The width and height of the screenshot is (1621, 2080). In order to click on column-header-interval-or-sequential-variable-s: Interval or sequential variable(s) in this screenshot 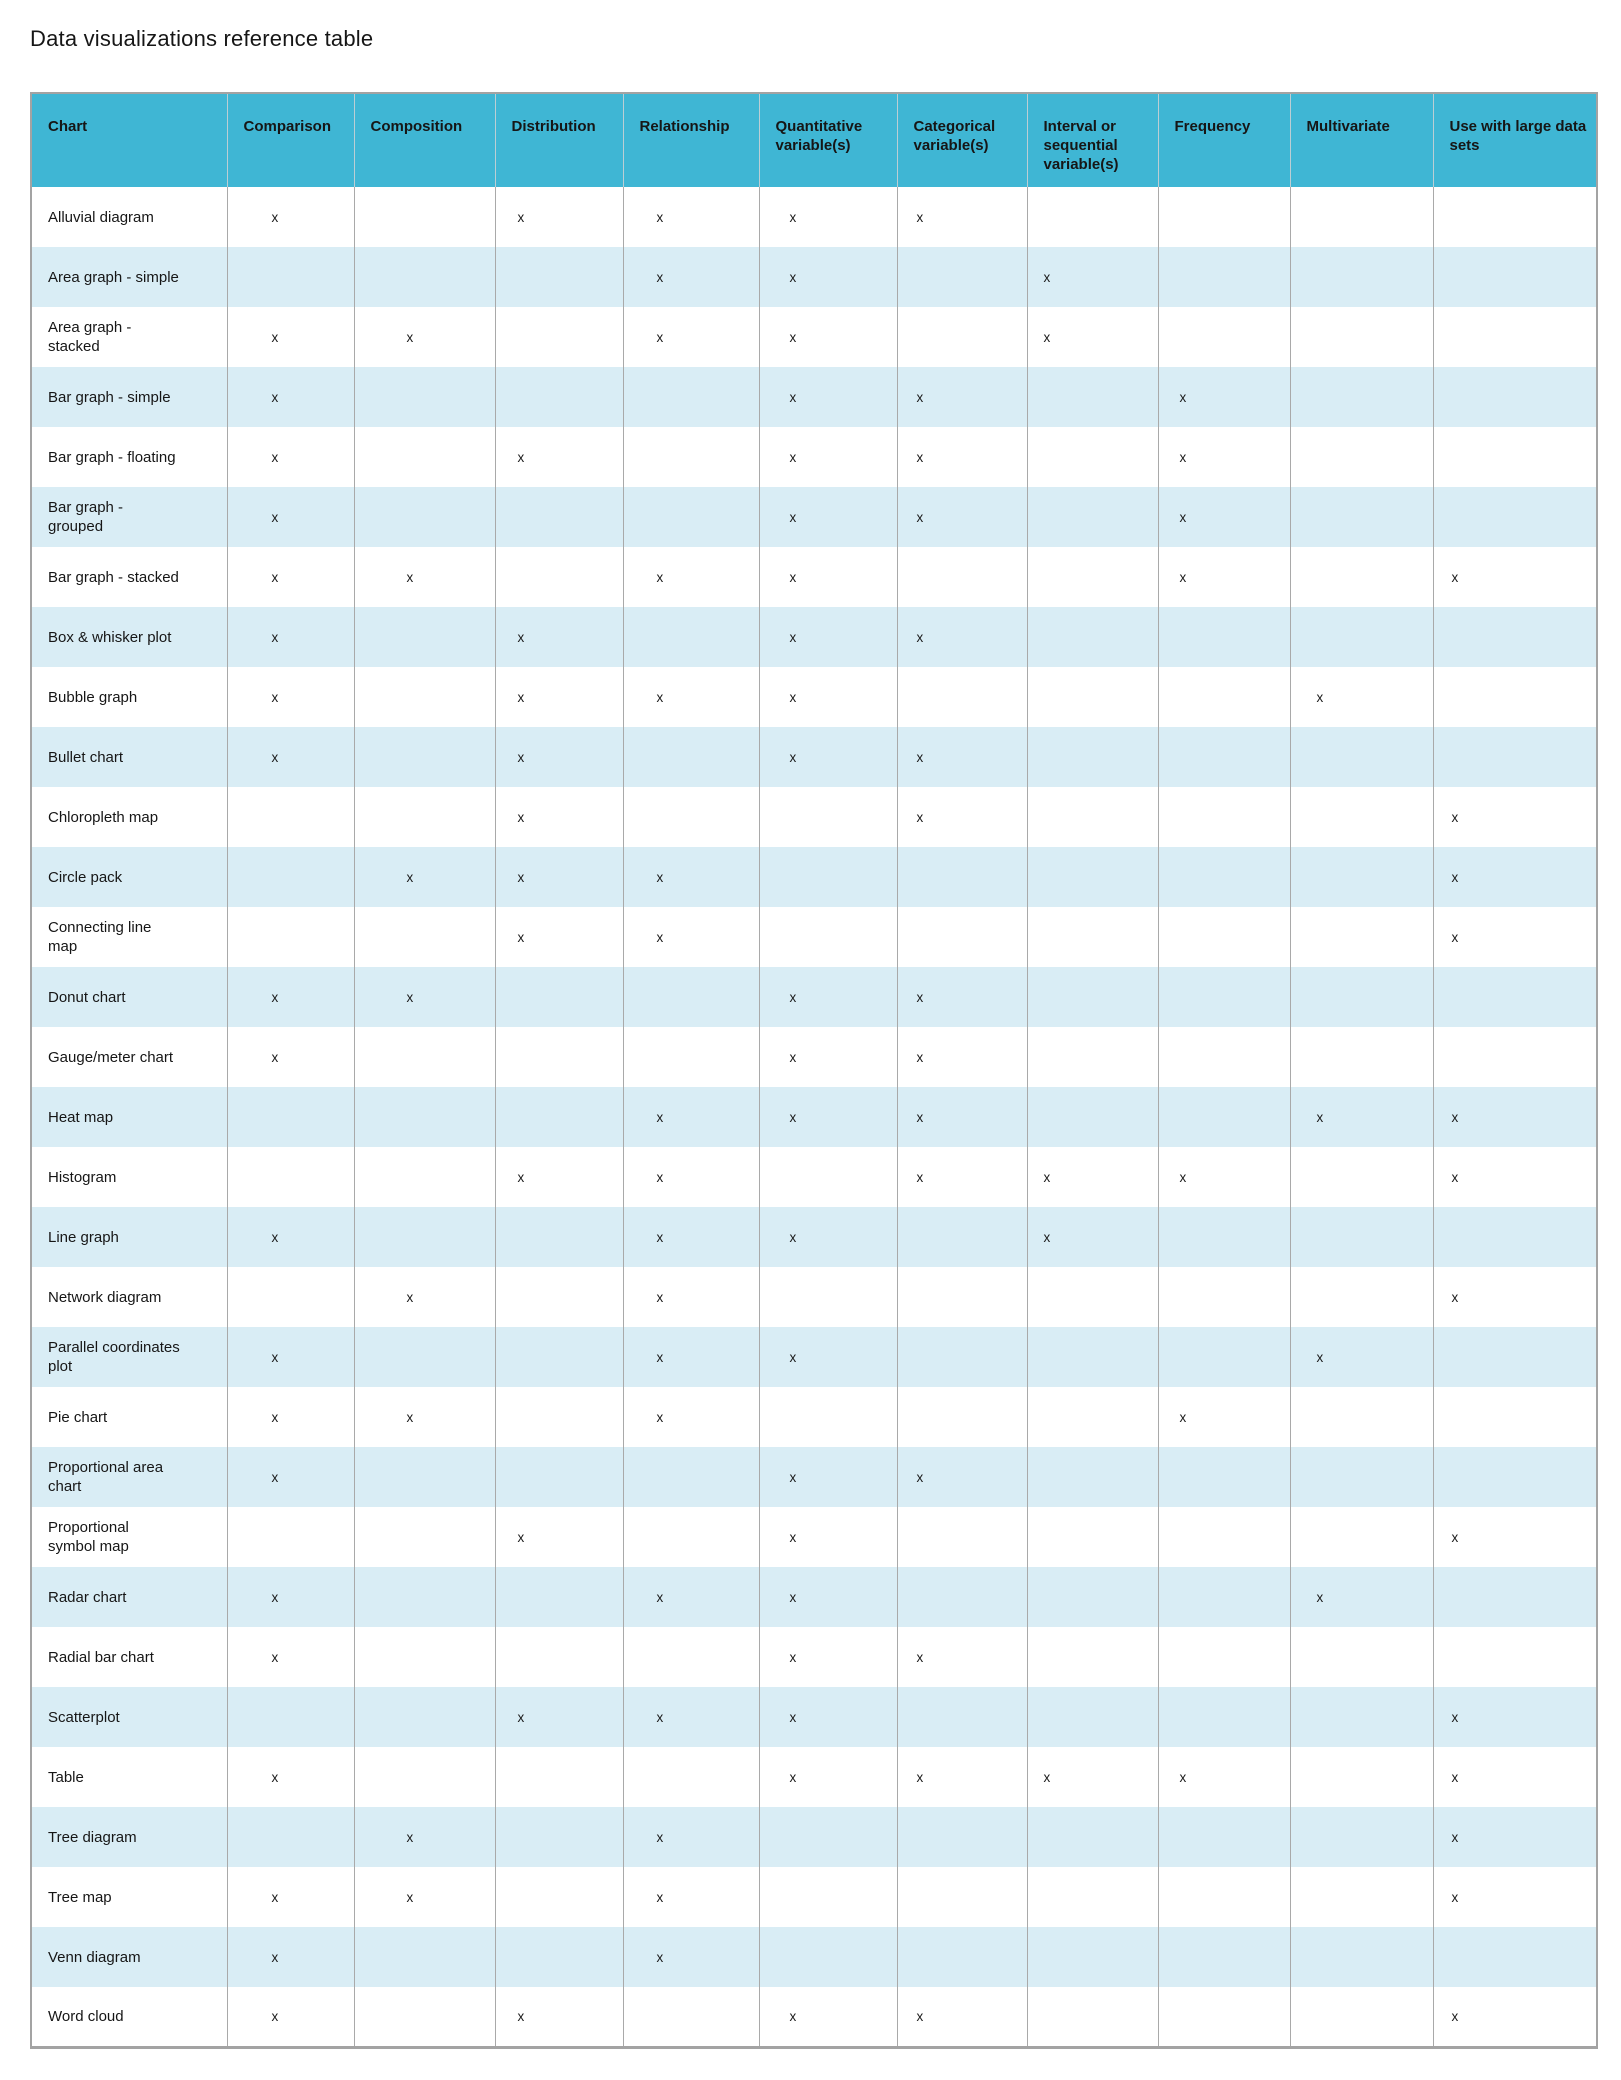, I will do `click(1092, 140)`.